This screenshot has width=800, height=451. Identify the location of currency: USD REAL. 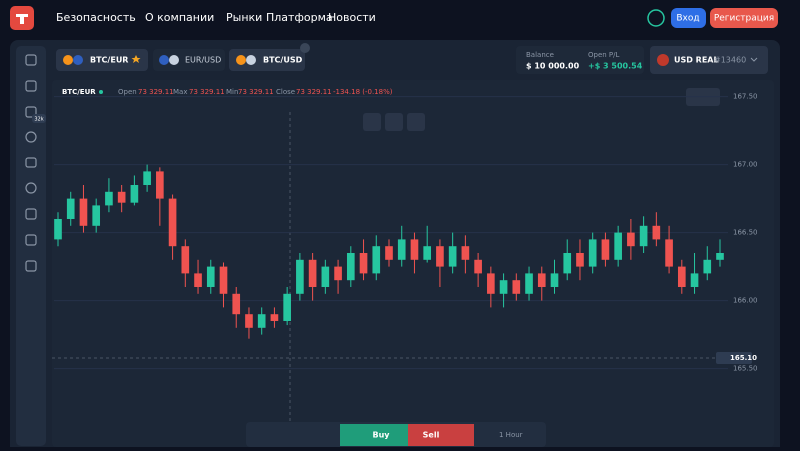
(696, 60).